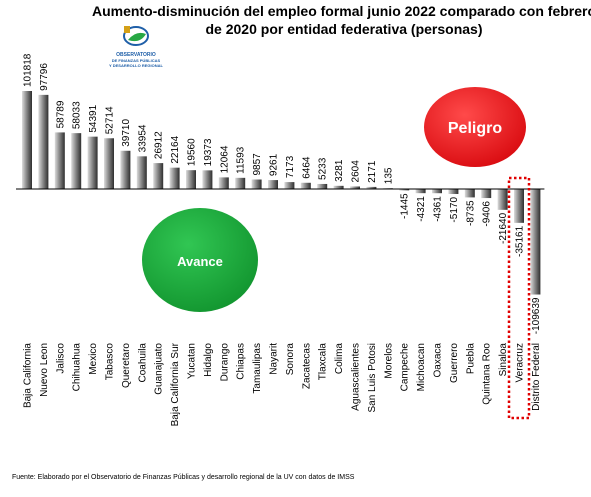  What do you see at coordinates (372, 378) in the screenshot?
I see `category-label: San Luis Potosi` at bounding box center [372, 378].